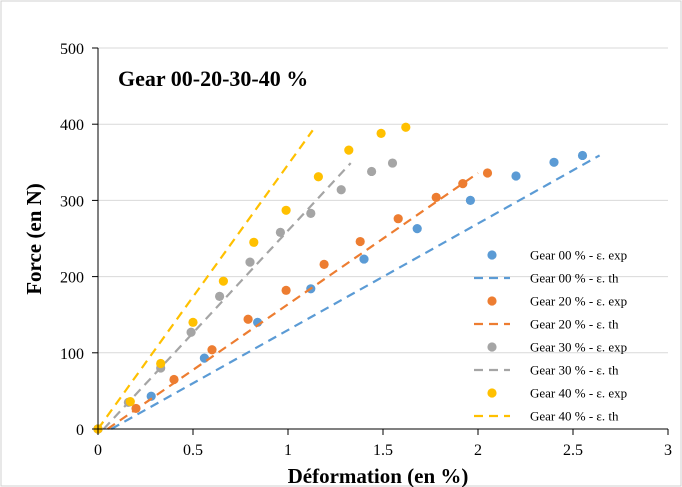 The image size is (682, 487). Describe the element at coordinates (574, 370) in the screenshot. I see `legend-label-5: Gear 30 % - ε. th` at that location.